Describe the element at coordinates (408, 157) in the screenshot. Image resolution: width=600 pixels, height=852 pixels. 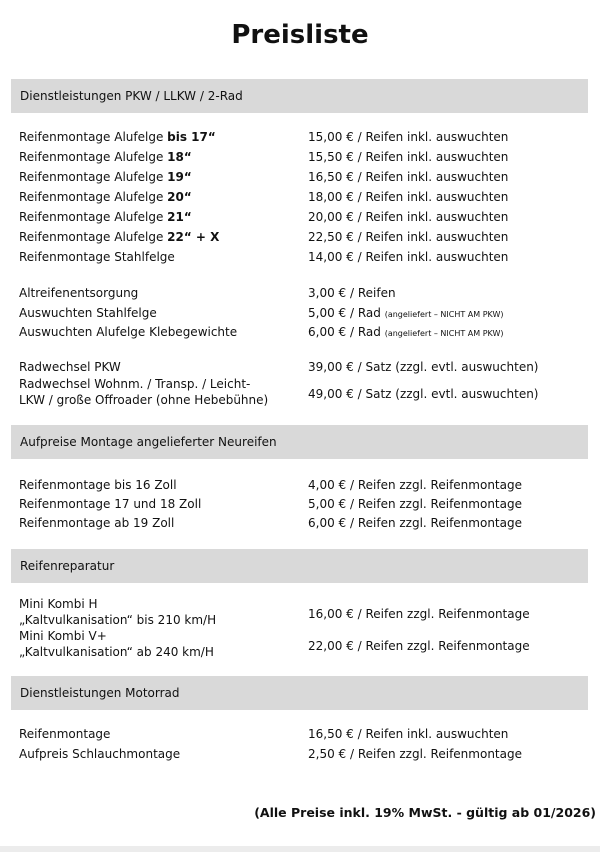
I see `price: 15,50 € / Reifen inkl. auswuchten` at that location.